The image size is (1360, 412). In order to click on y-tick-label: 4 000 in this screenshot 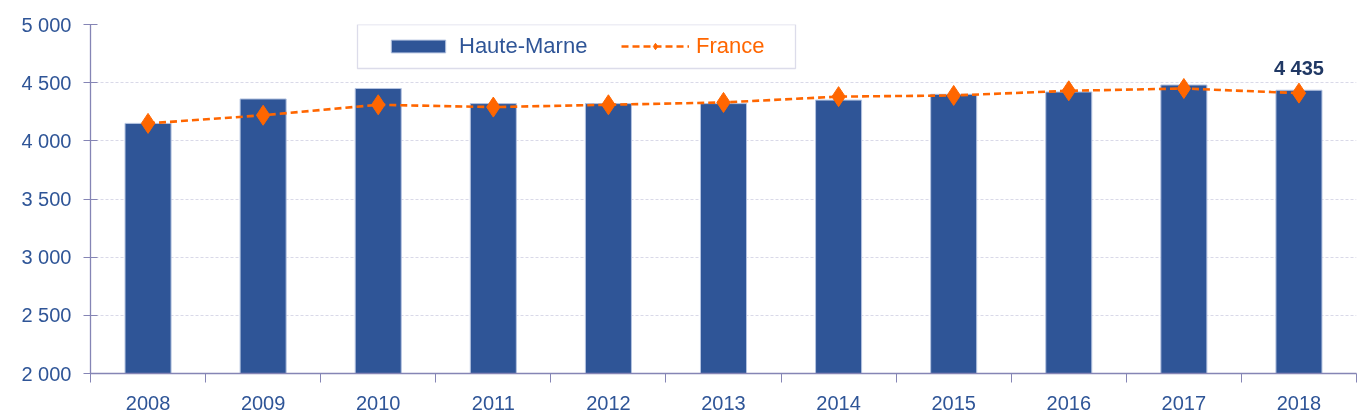, I will do `click(46, 140)`.